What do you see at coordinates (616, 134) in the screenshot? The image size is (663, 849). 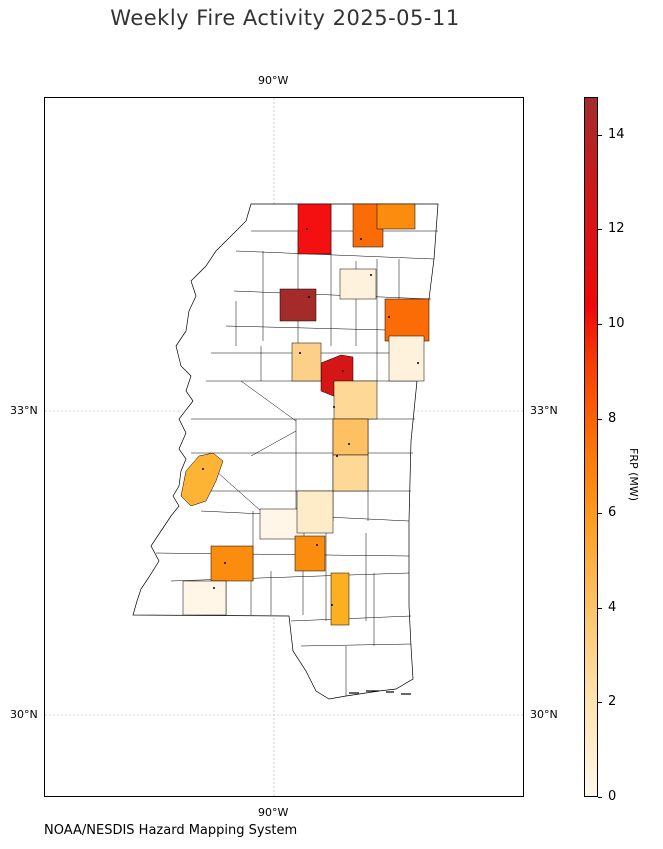 I see `colorbar-tick-label: 14` at bounding box center [616, 134].